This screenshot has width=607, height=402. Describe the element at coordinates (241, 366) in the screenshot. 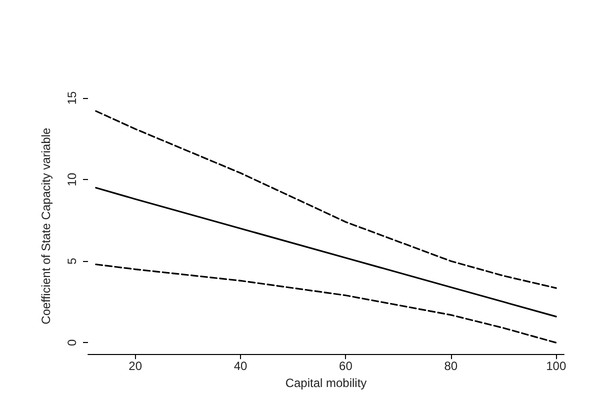

I see `x-tick-label: 40` at that location.